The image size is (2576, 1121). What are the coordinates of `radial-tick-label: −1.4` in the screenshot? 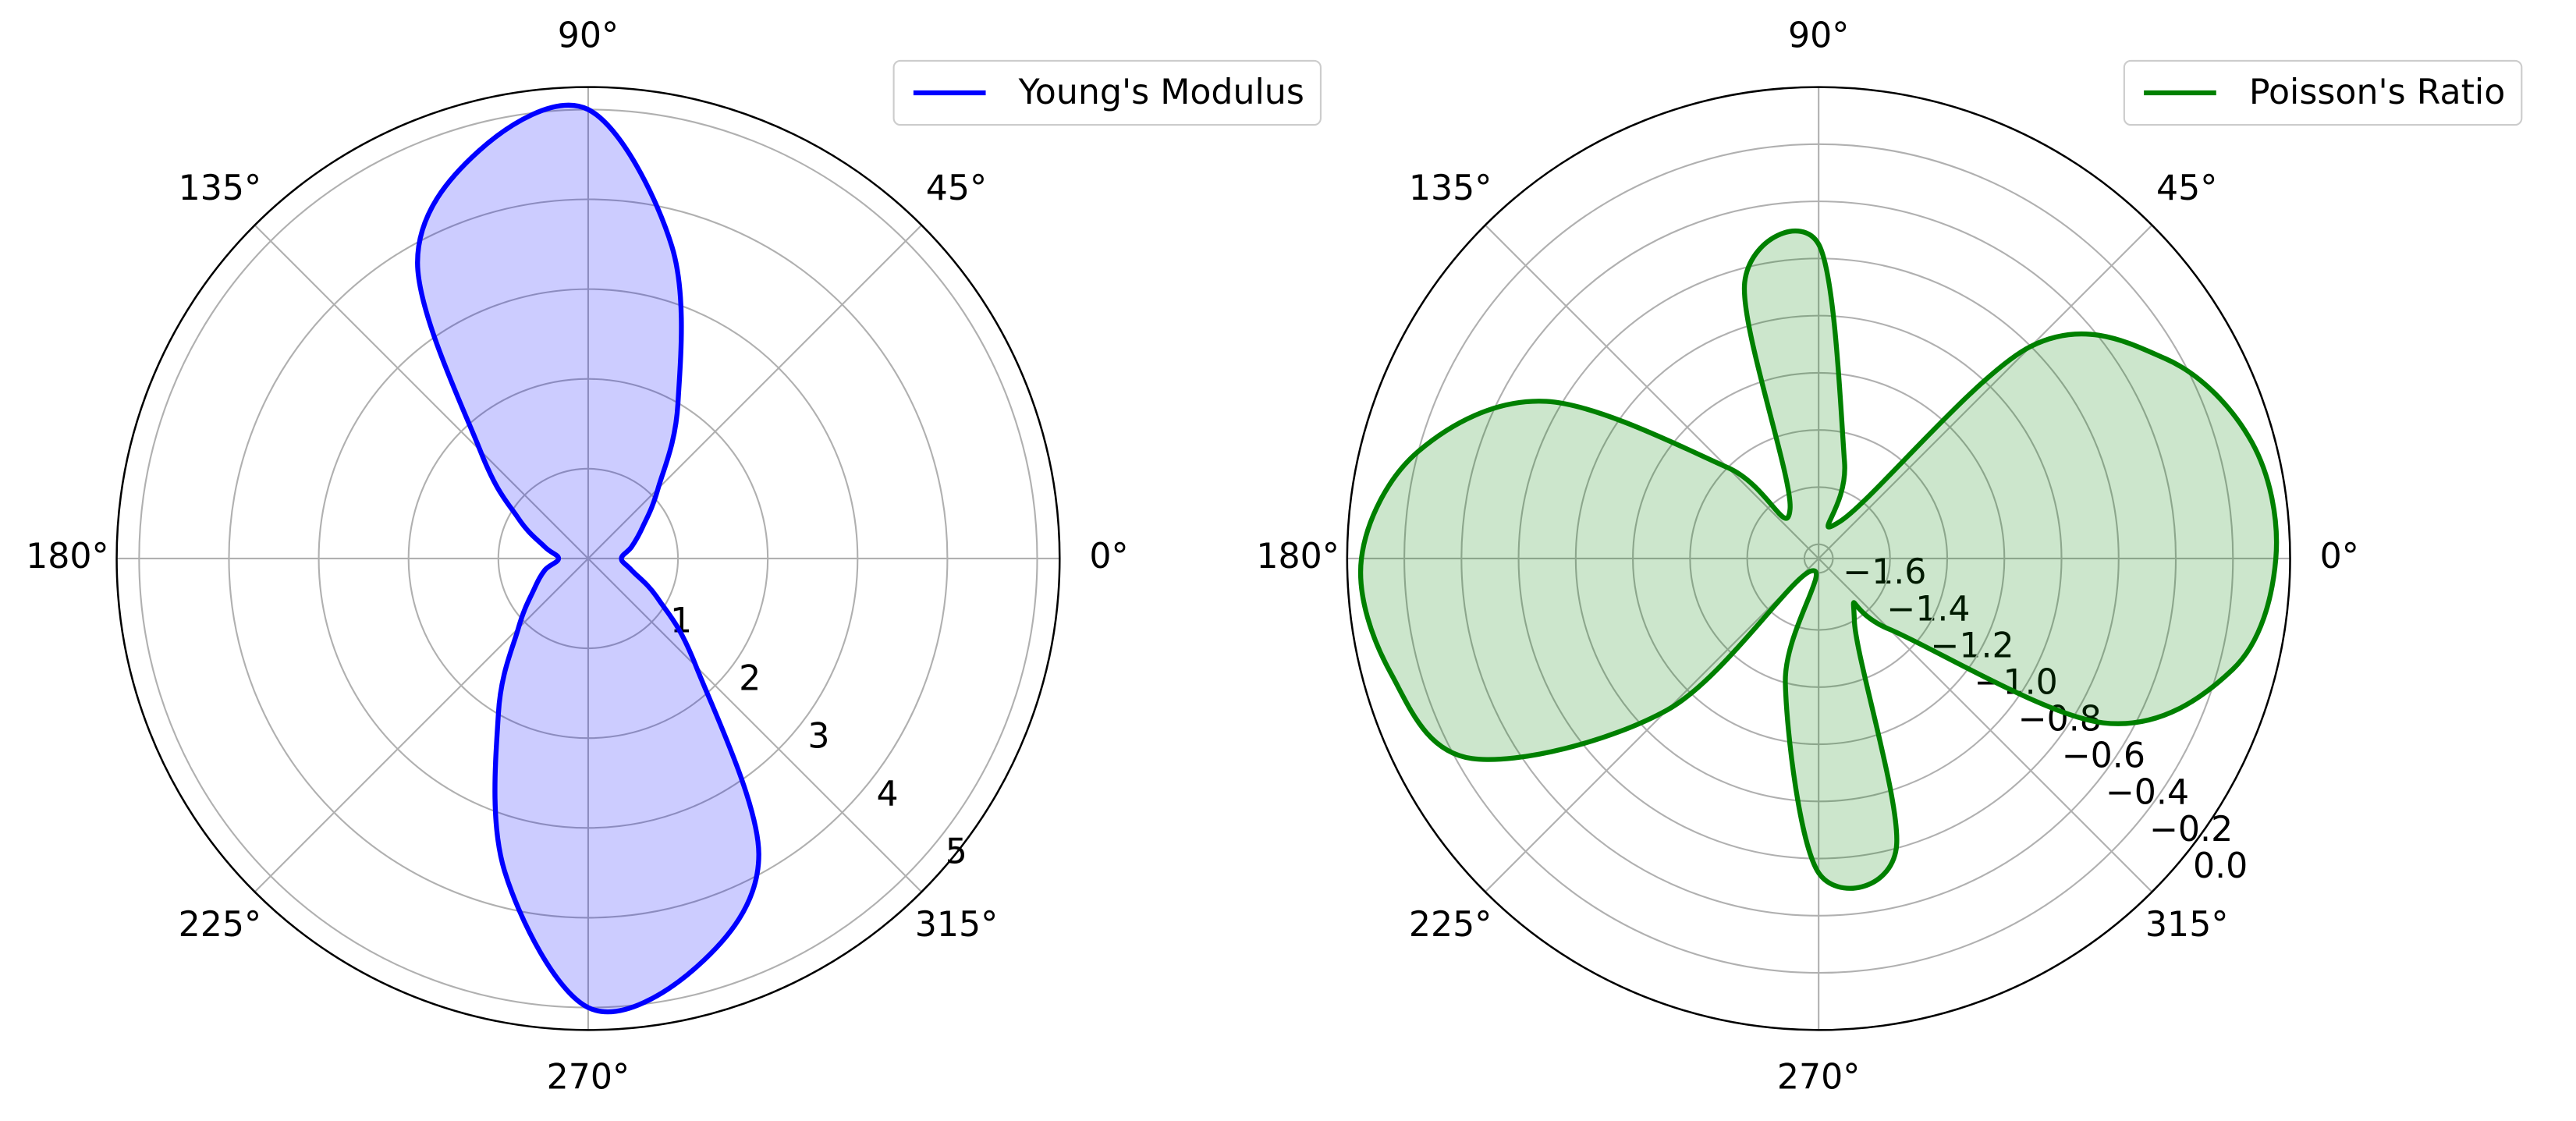 It's located at (1928, 609).